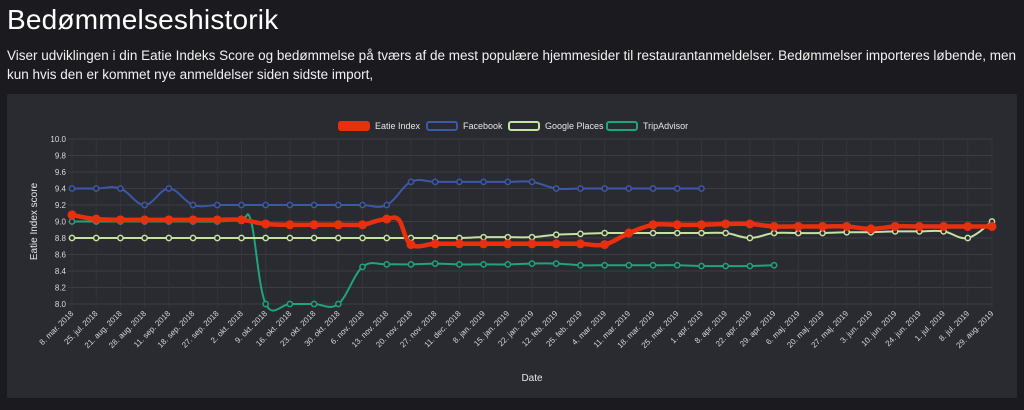 Image resolution: width=1024 pixels, height=410 pixels. I want to click on legend-label-google-places: Google Places, so click(574, 126).